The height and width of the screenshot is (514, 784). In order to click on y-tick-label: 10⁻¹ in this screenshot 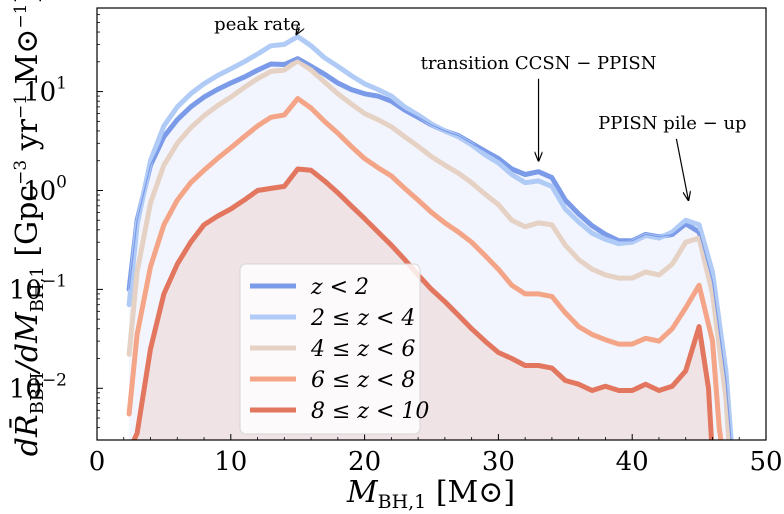, I will do `click(38, 288)`.